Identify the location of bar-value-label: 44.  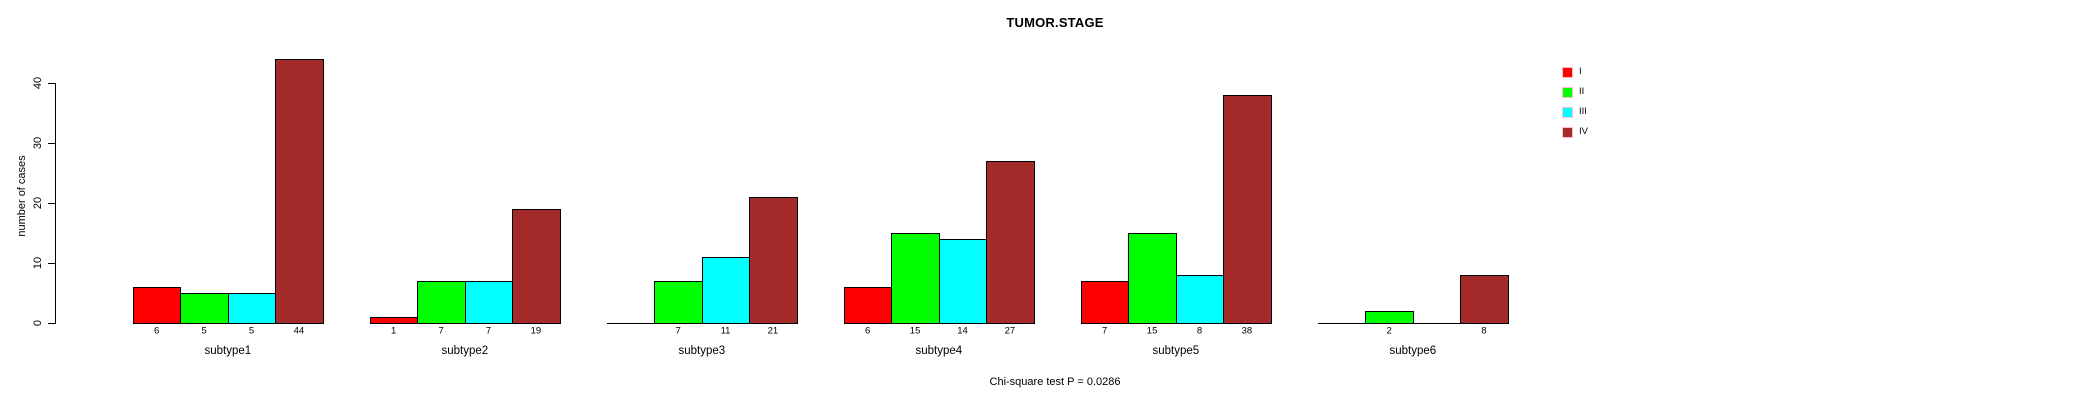
(299, 331).